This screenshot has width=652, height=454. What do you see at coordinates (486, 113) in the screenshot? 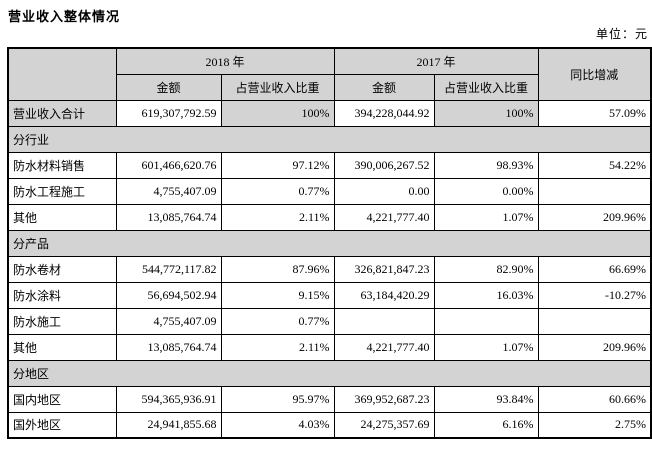
I see `cell-2017-ratio: 100%` at bounding box center [486, 113].